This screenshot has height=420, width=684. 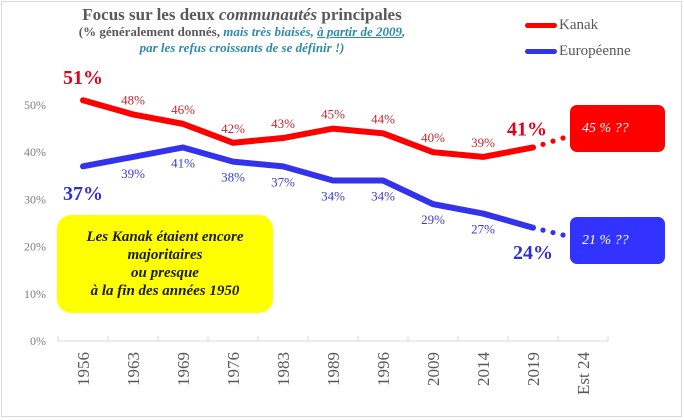 I want to click on x-tick-label: 1963, so click(x=133, y=369).